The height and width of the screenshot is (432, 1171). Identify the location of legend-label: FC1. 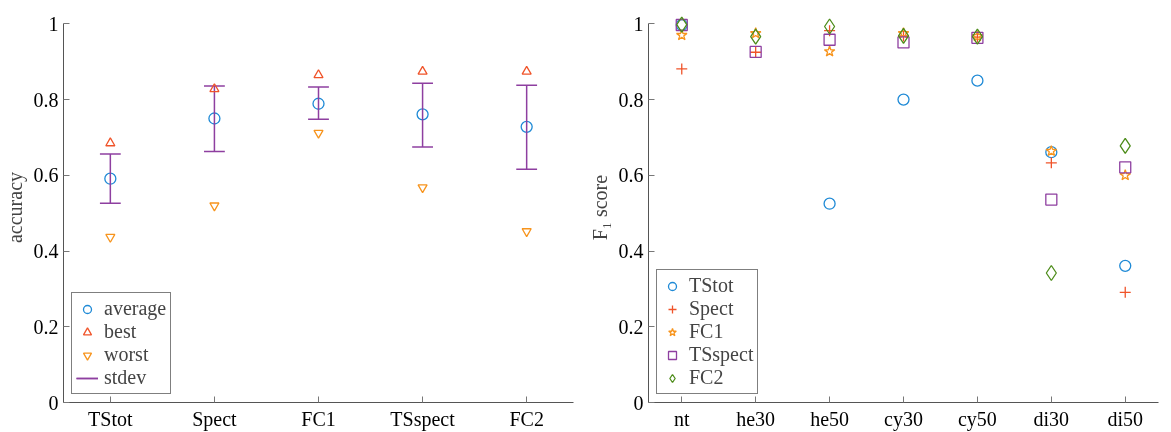
(706, 331).